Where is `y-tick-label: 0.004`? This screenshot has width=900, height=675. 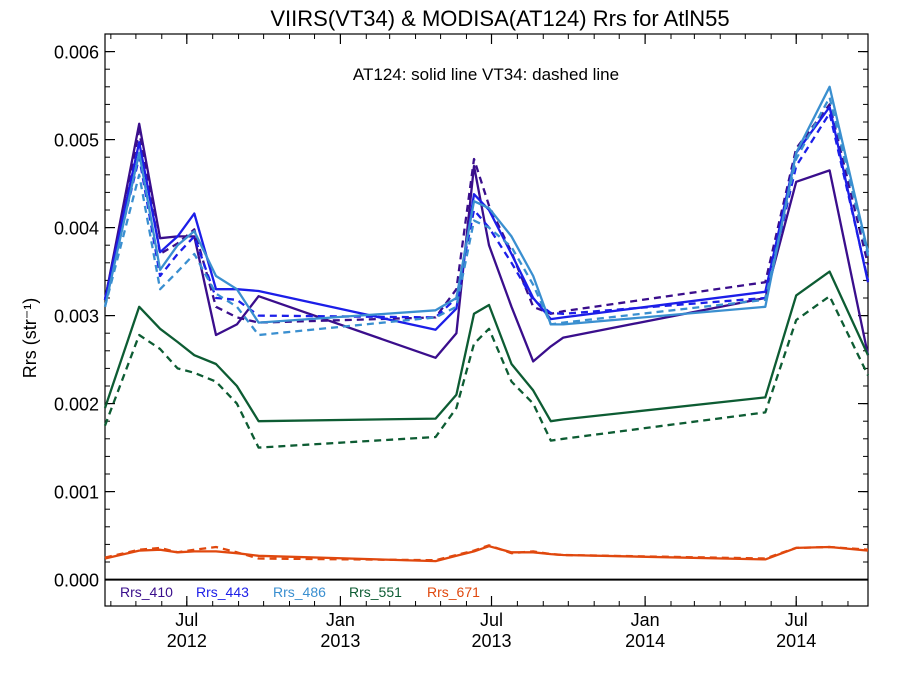
y-tick-label: 0.004 is located at coordinates (76, 229).